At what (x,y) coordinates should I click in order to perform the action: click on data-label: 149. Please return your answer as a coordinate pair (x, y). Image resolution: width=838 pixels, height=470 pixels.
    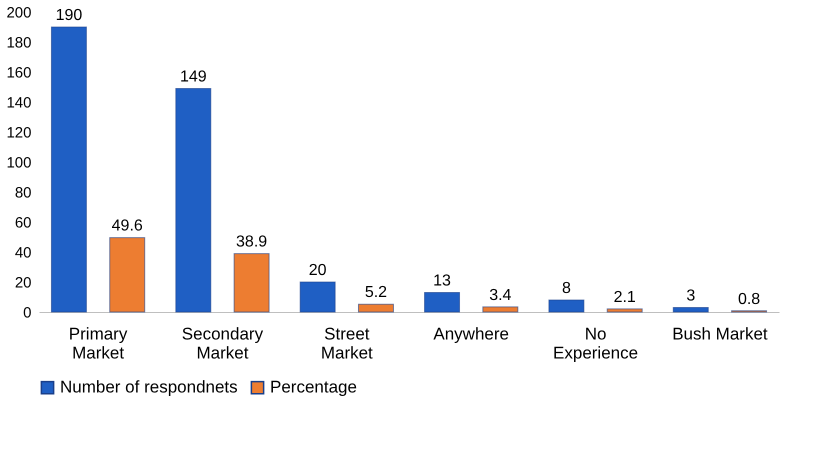
    Looking at the image, I should click on (193, 77).